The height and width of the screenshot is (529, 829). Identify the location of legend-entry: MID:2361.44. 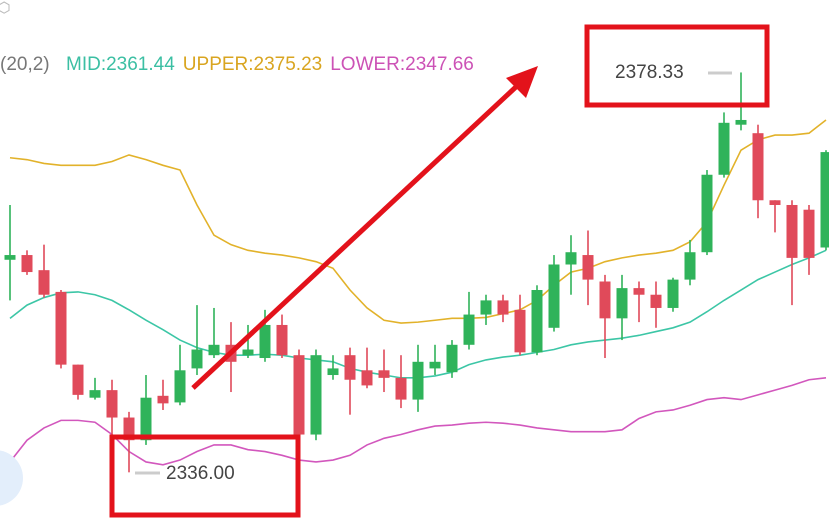
(120, 64).